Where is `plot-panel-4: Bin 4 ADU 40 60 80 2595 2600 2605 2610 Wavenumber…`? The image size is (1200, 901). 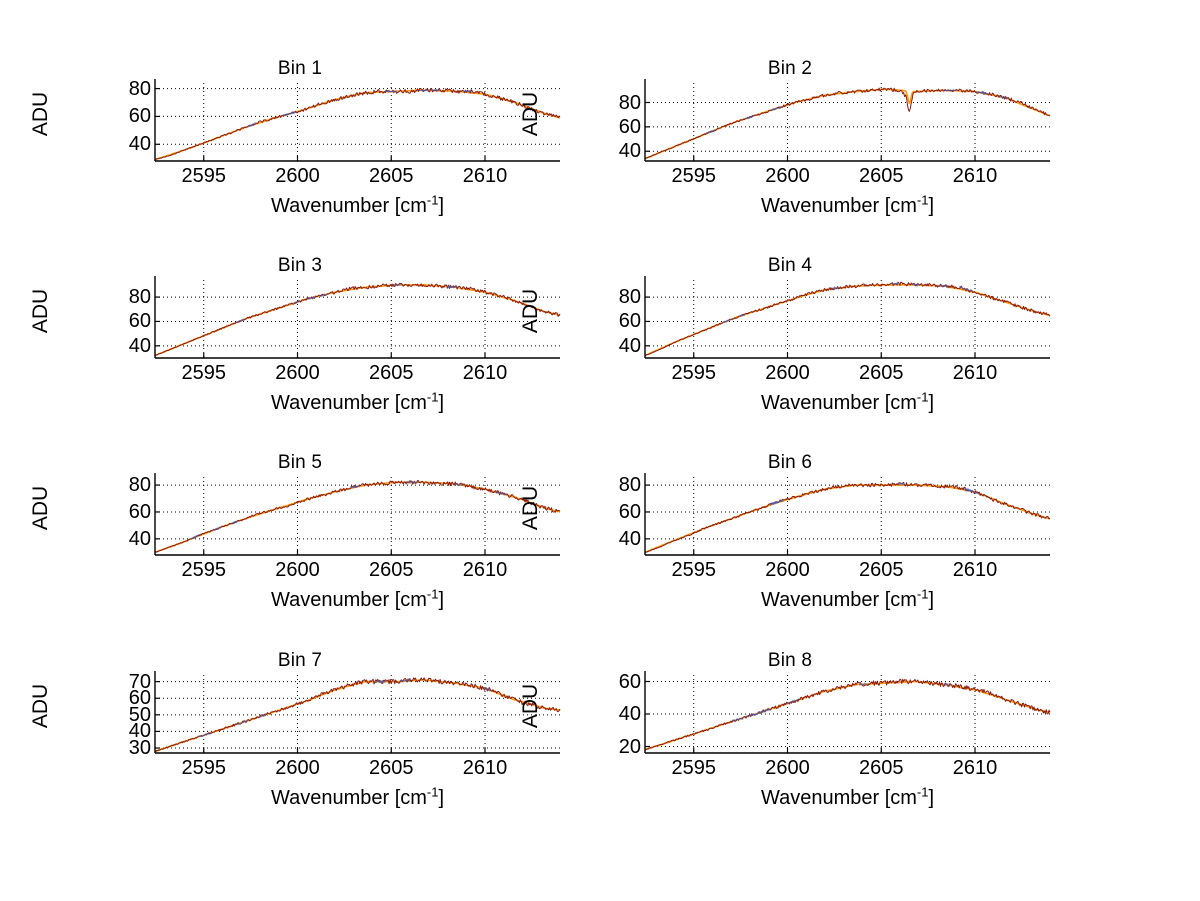 plot-panel-4: Bin 4 ADU 40 60 80 2595 2600 2605 2610 Wavenumber… is located at coordinates (790, 349).